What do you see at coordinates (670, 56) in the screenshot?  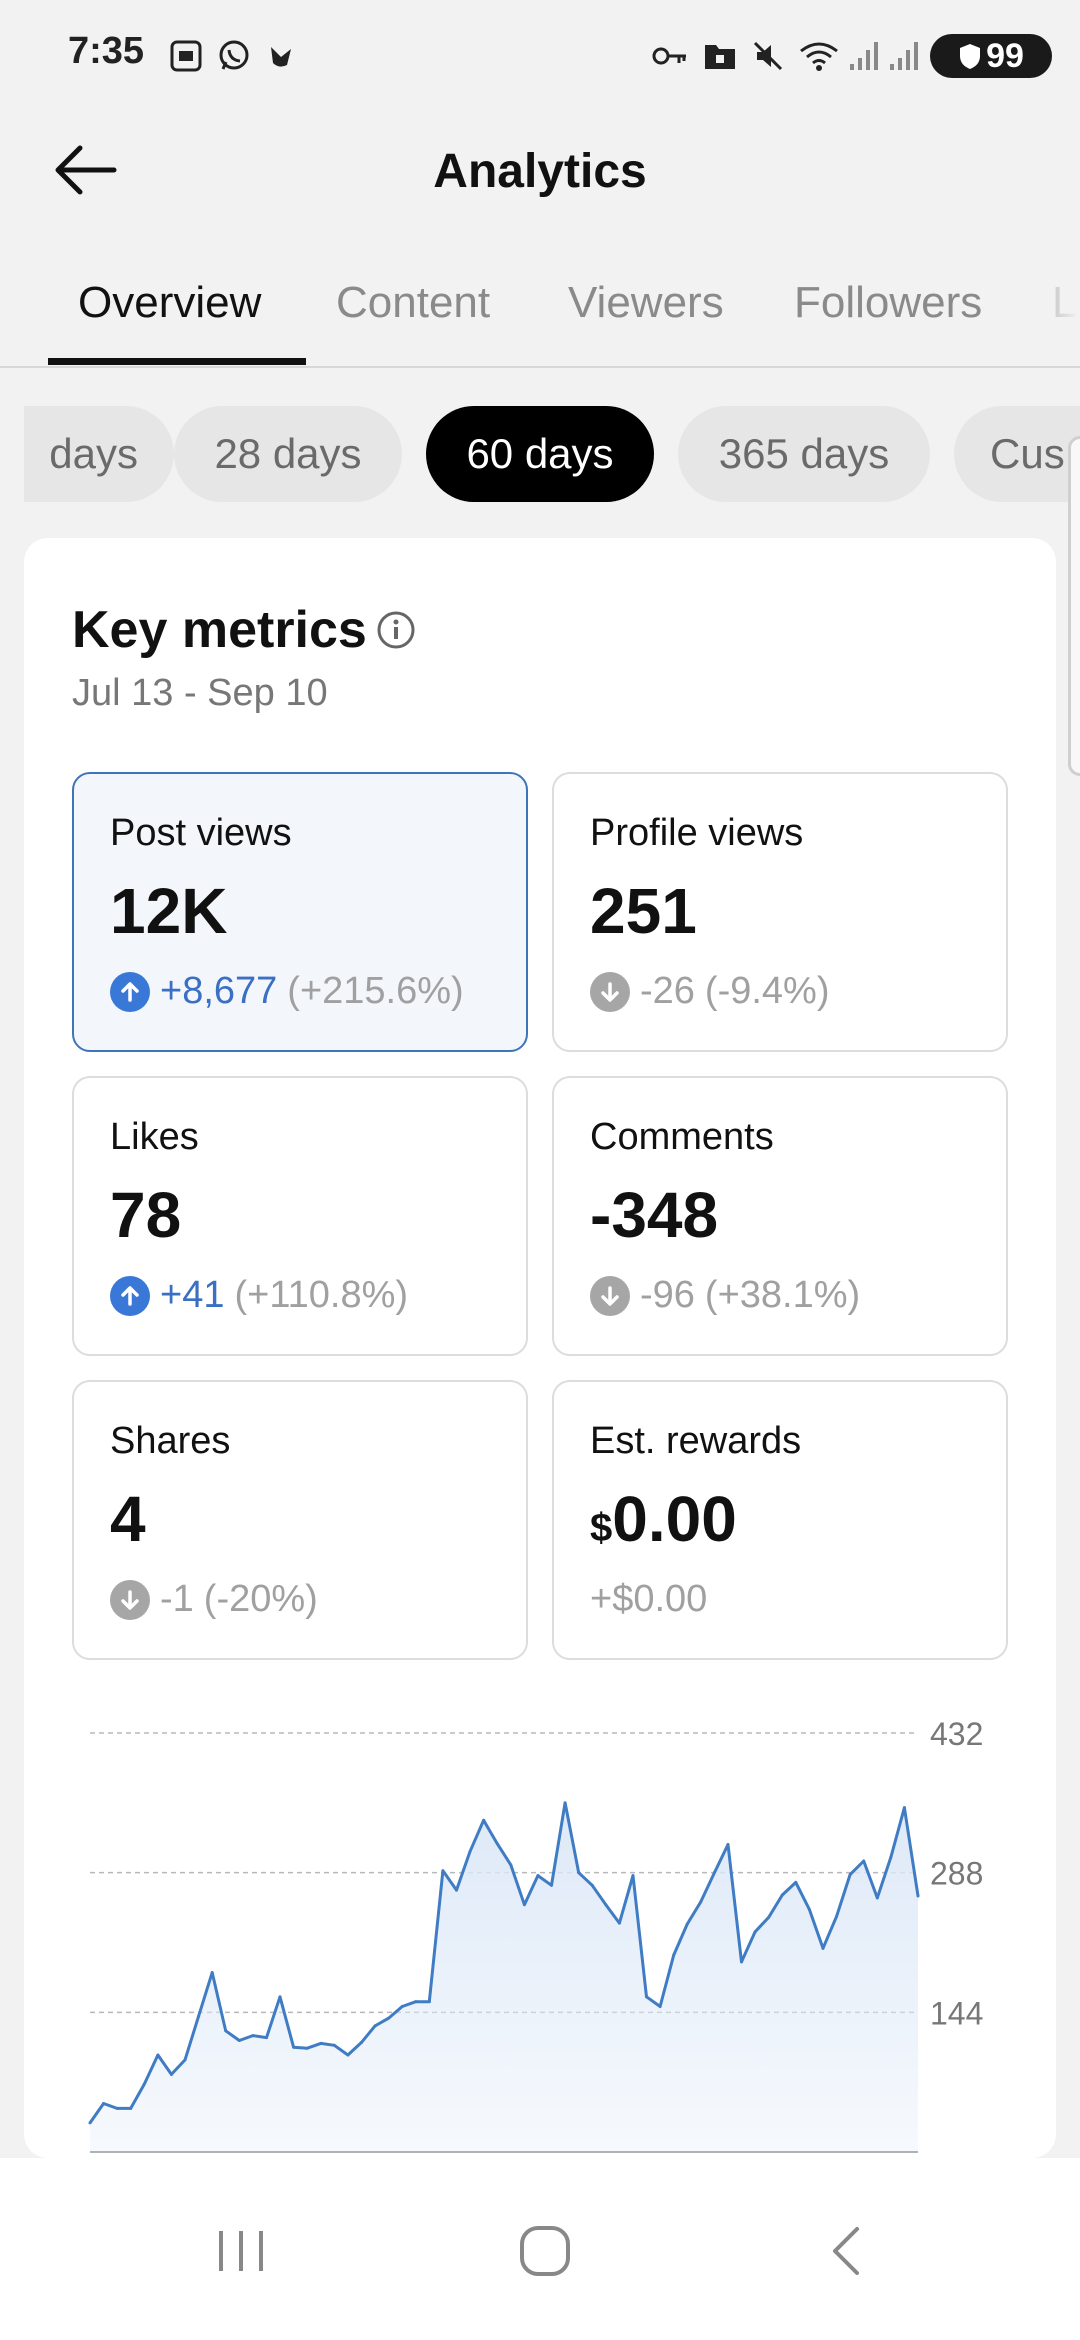 I see `key-icon` at bounding box center [670, 56].